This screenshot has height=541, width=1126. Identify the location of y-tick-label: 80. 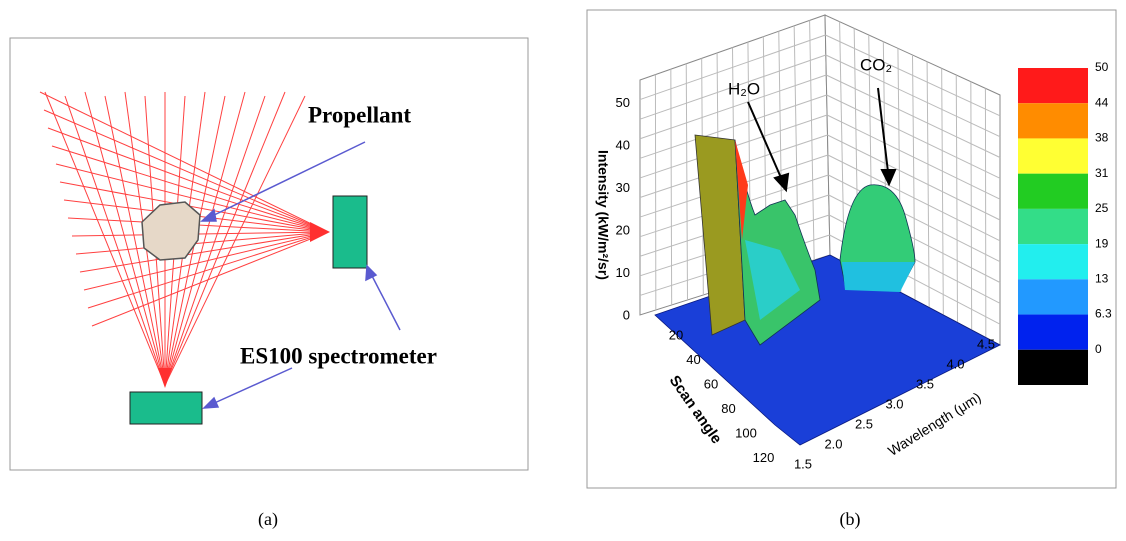
(728, 408).